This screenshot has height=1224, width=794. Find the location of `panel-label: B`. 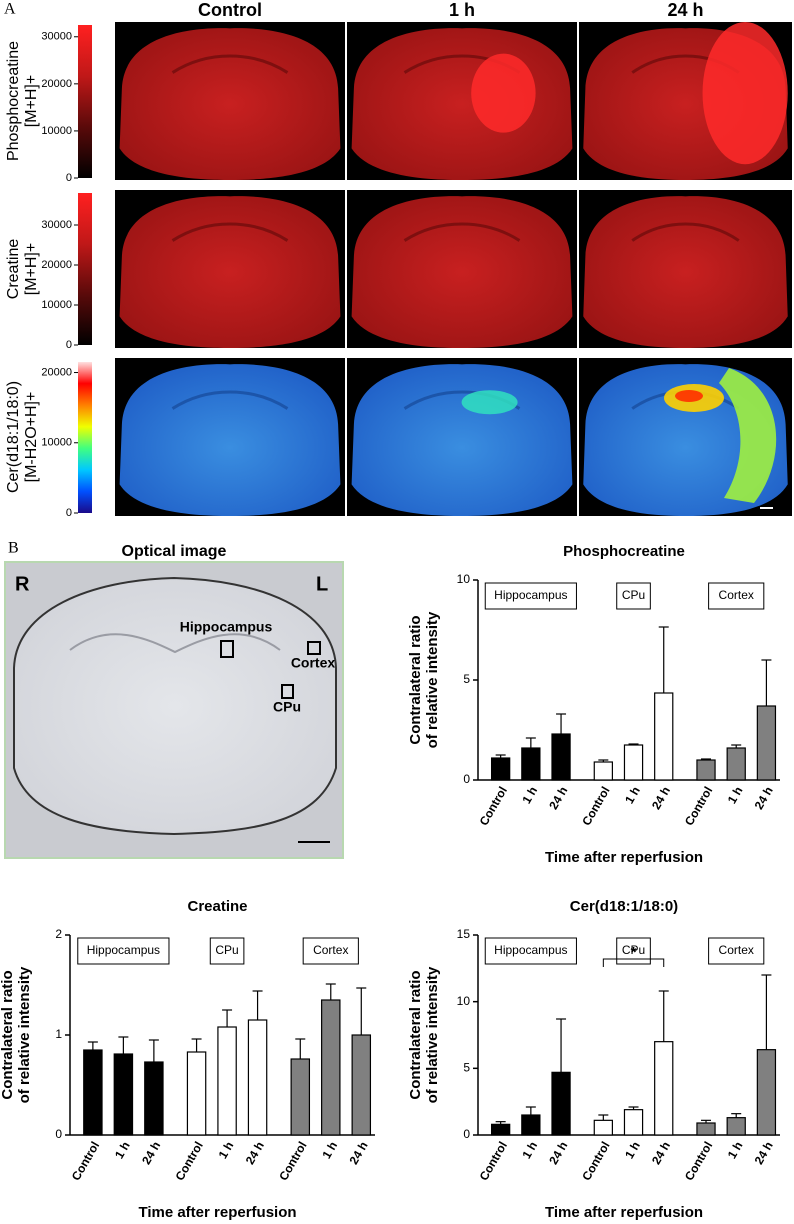

panel-label: B is located at coordinates (13, 548).